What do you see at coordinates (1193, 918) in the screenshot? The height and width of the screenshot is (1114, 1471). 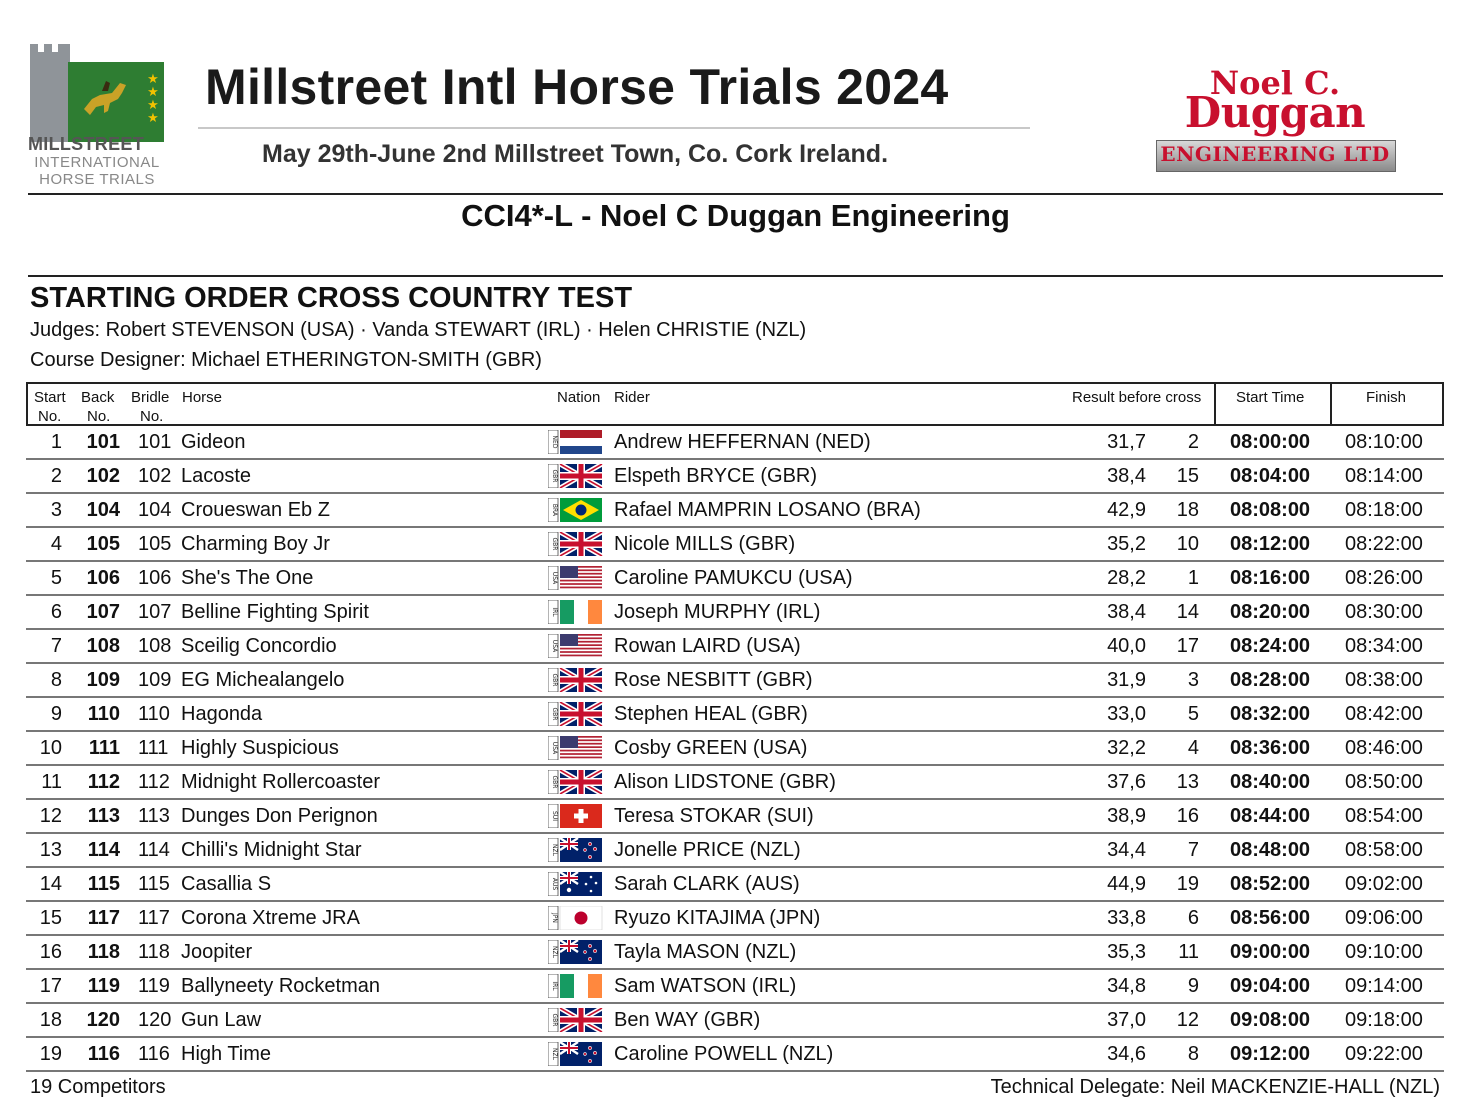 I see `cell-result-rank: 6` at bounding box center [1193, 918].